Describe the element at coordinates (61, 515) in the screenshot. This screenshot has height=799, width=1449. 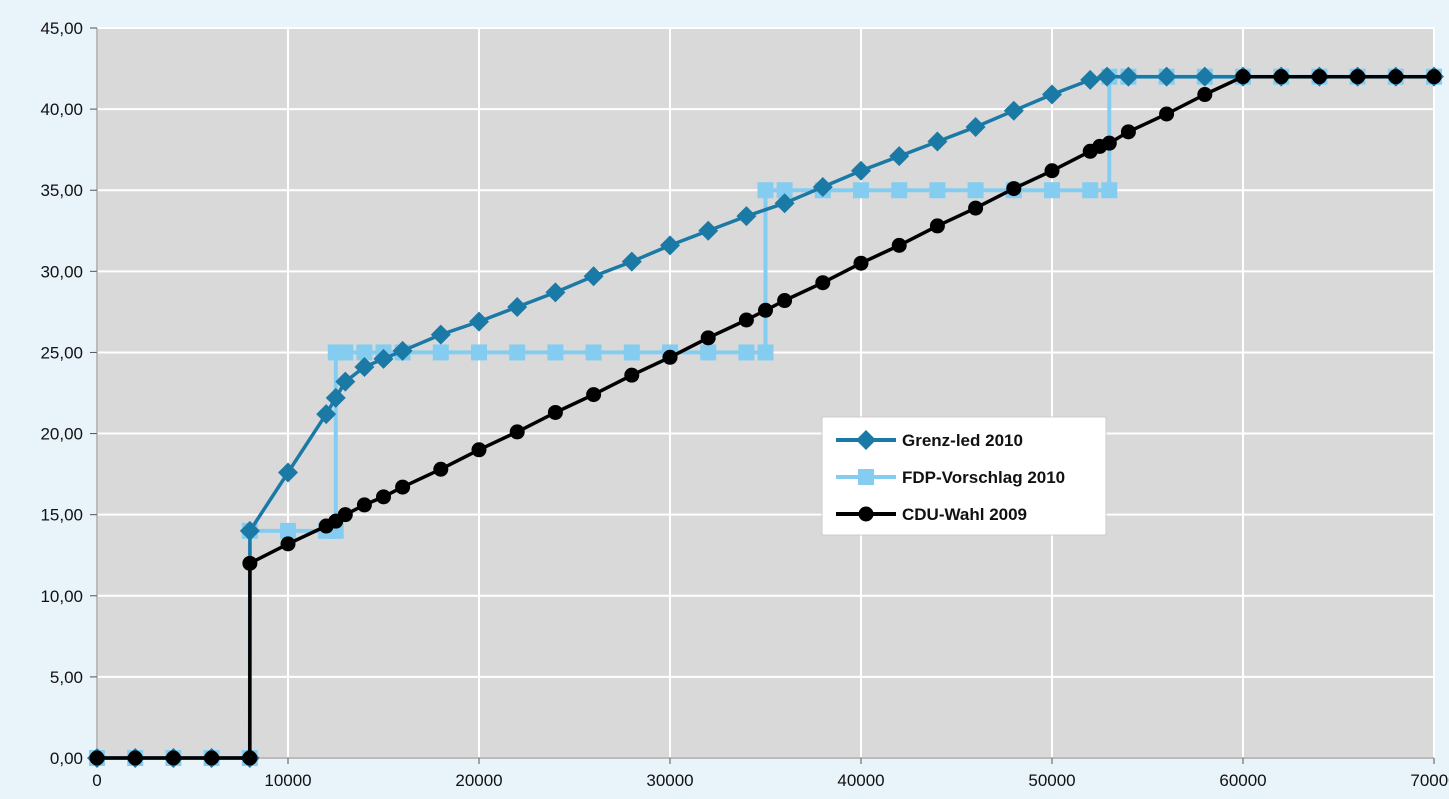
I see `y-tick-label: 15,00` at that location.